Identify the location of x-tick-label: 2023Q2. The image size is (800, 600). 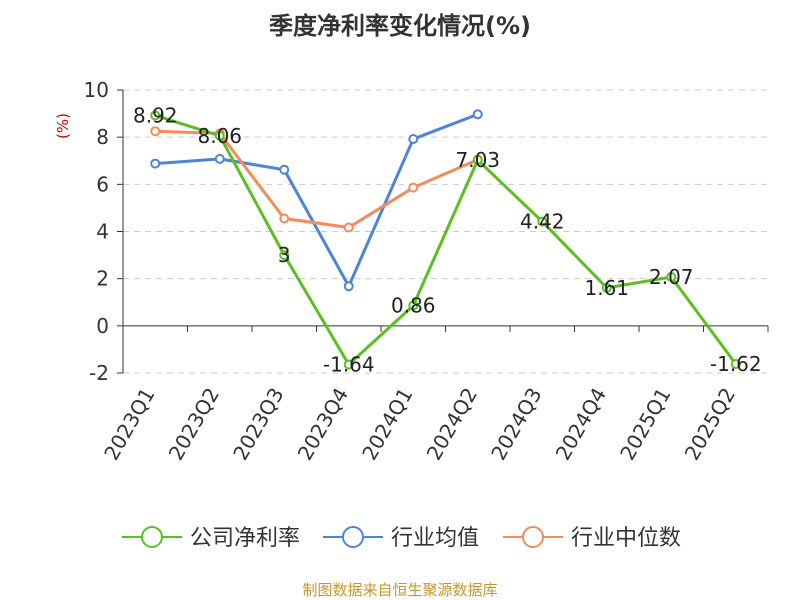
(194, 424).